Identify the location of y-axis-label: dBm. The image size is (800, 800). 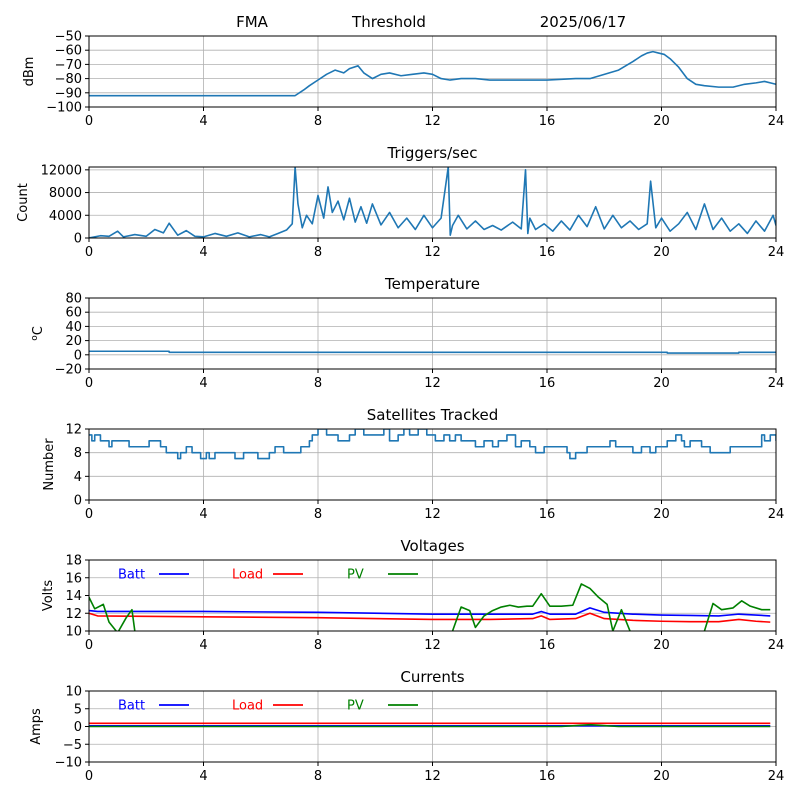
(29, 72).